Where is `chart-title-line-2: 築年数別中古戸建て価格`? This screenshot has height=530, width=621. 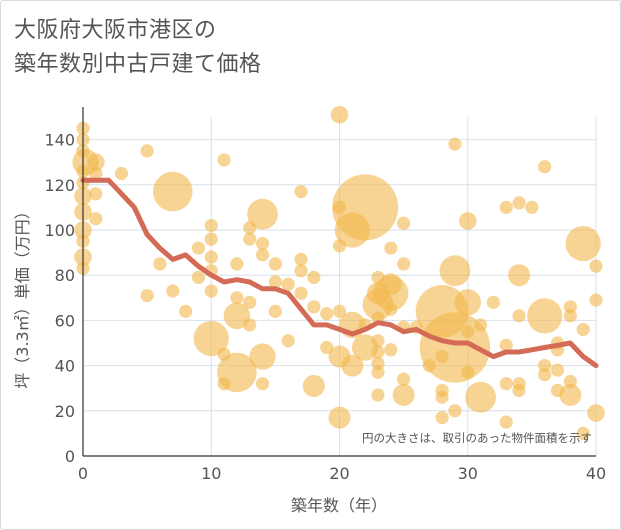 chart-title-line-2: 築年数別中古戸建て価格 is located at coordinates (138, 64).